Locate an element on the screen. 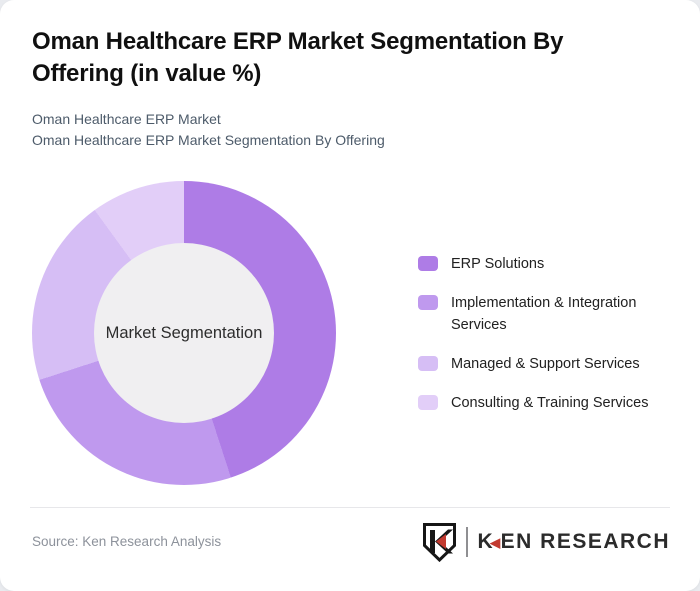 Image resolution: width=700 pixels, height=591 pixels. legend-item: ERP Solutions is located at coordinates (543, 264).